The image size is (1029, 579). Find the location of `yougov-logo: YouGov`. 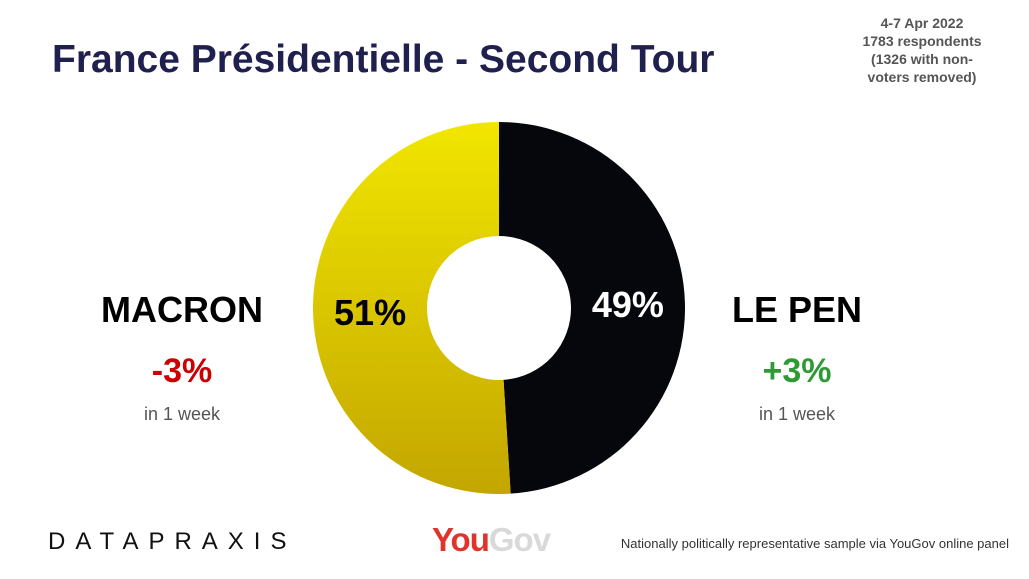

yougov-logo: YouGov is located at coordinates (491, 540).